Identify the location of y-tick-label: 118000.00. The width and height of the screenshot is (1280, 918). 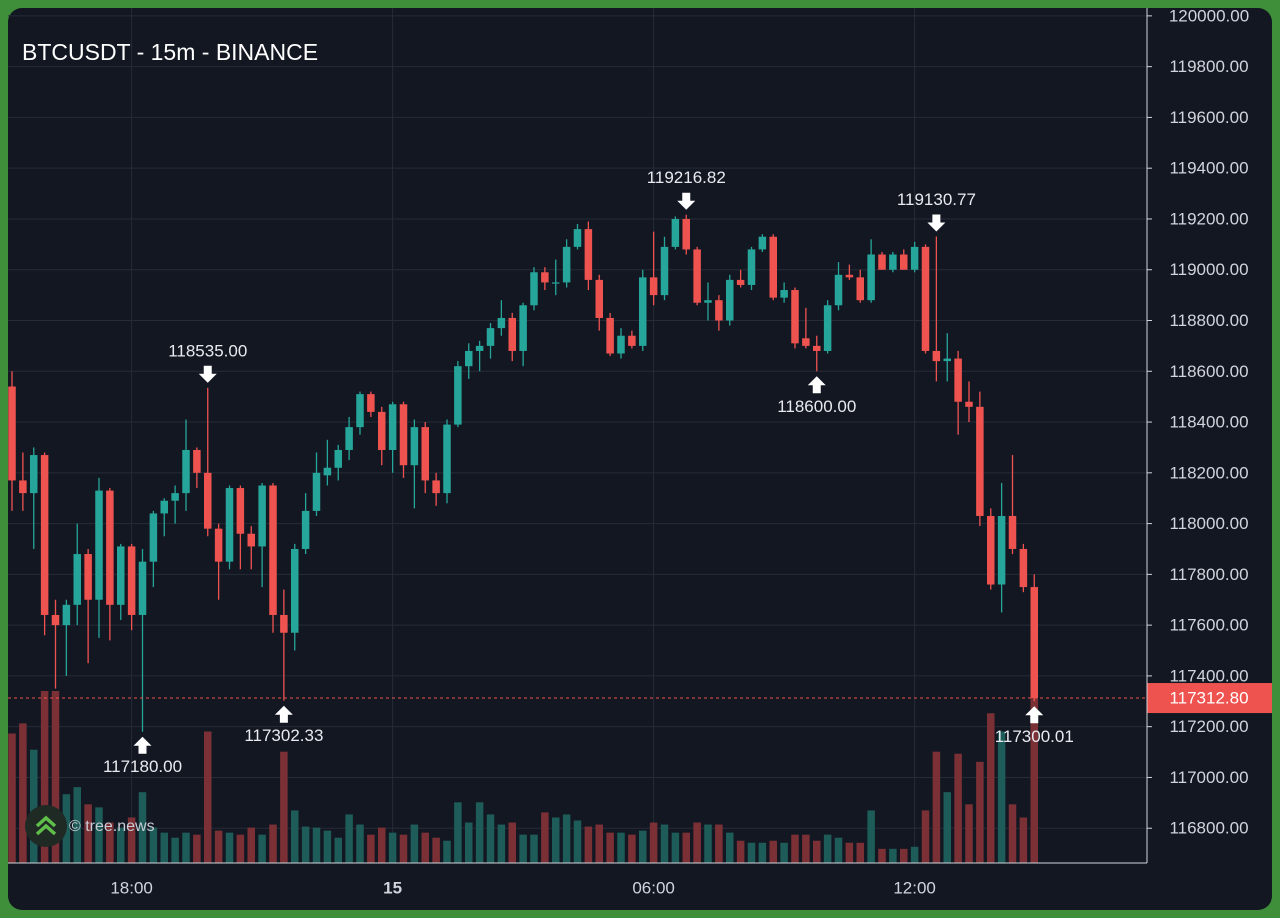
(1208, 523).